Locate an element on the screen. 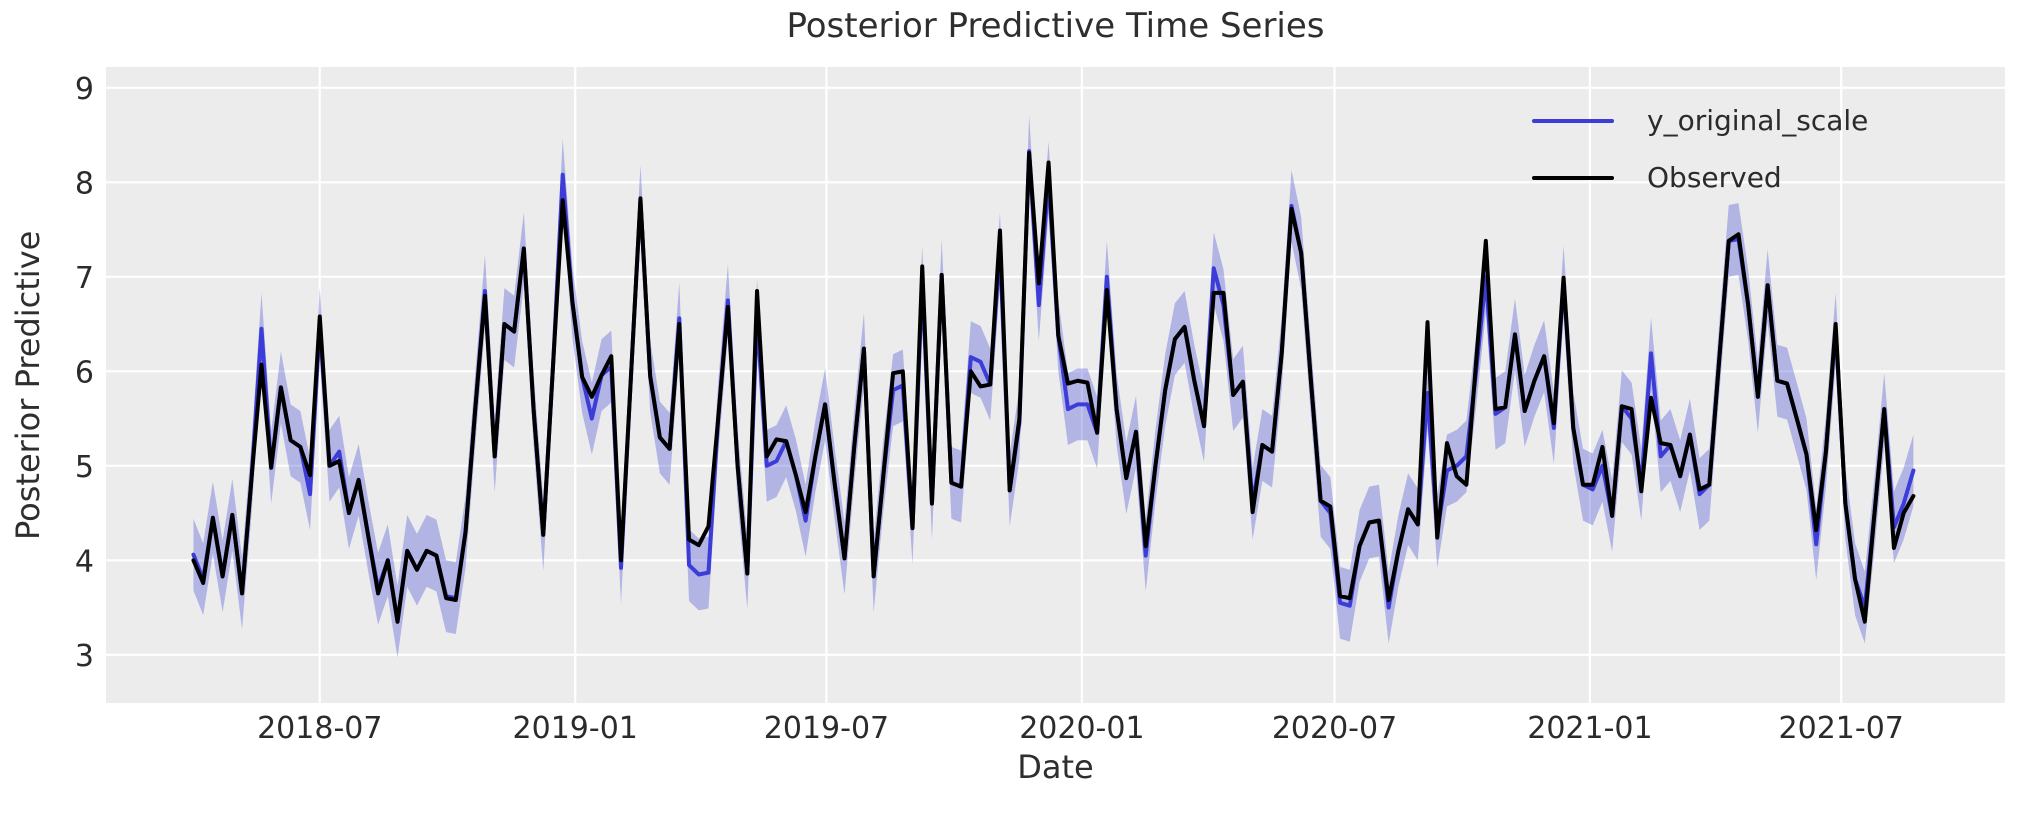 The height and width of the screenshot is (823, 2023). legend-line-sample-blue is located at coordinates (1573, 120).